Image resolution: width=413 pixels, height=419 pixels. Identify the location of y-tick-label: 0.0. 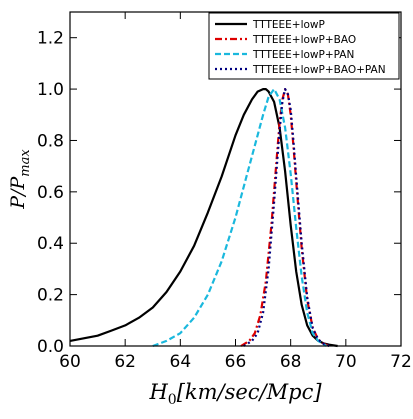
(50, 347).